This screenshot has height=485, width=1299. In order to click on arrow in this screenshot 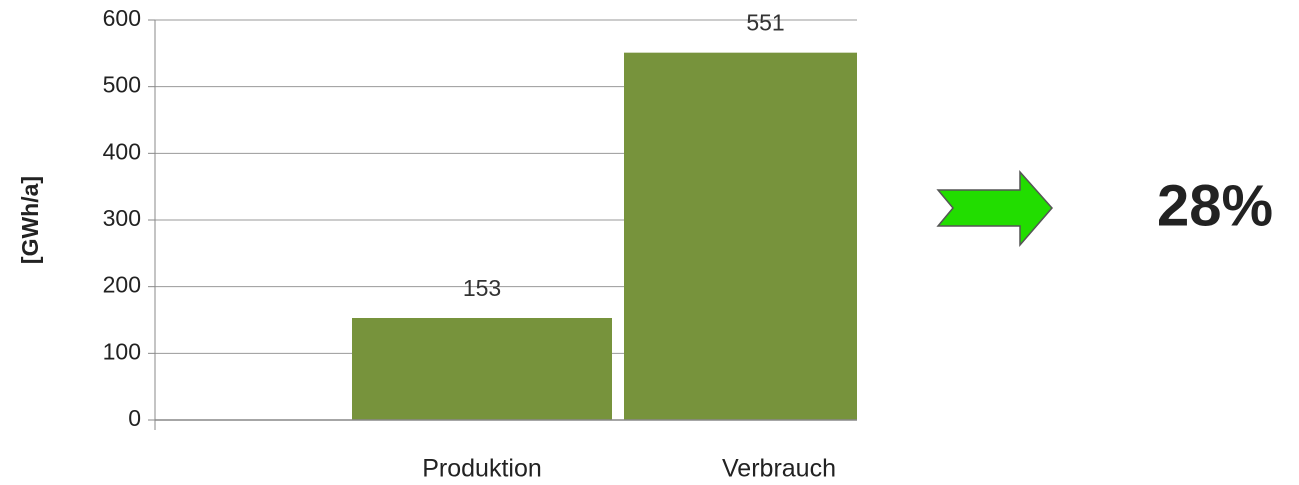, I will do `click(994, 209)`.